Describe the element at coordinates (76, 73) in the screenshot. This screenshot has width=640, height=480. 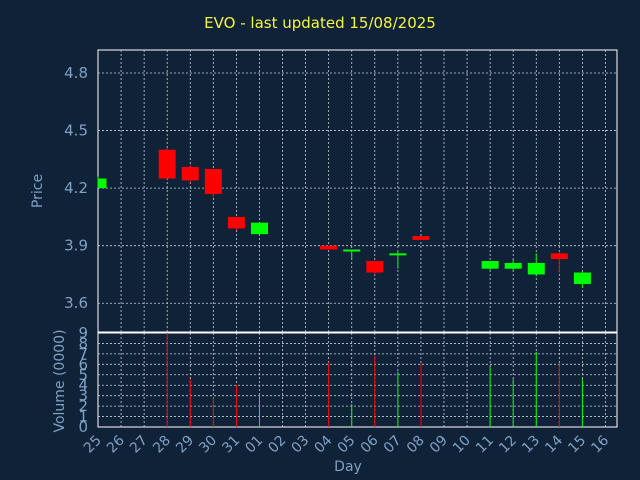
I see `price-tick-label: 4.8` at that location.